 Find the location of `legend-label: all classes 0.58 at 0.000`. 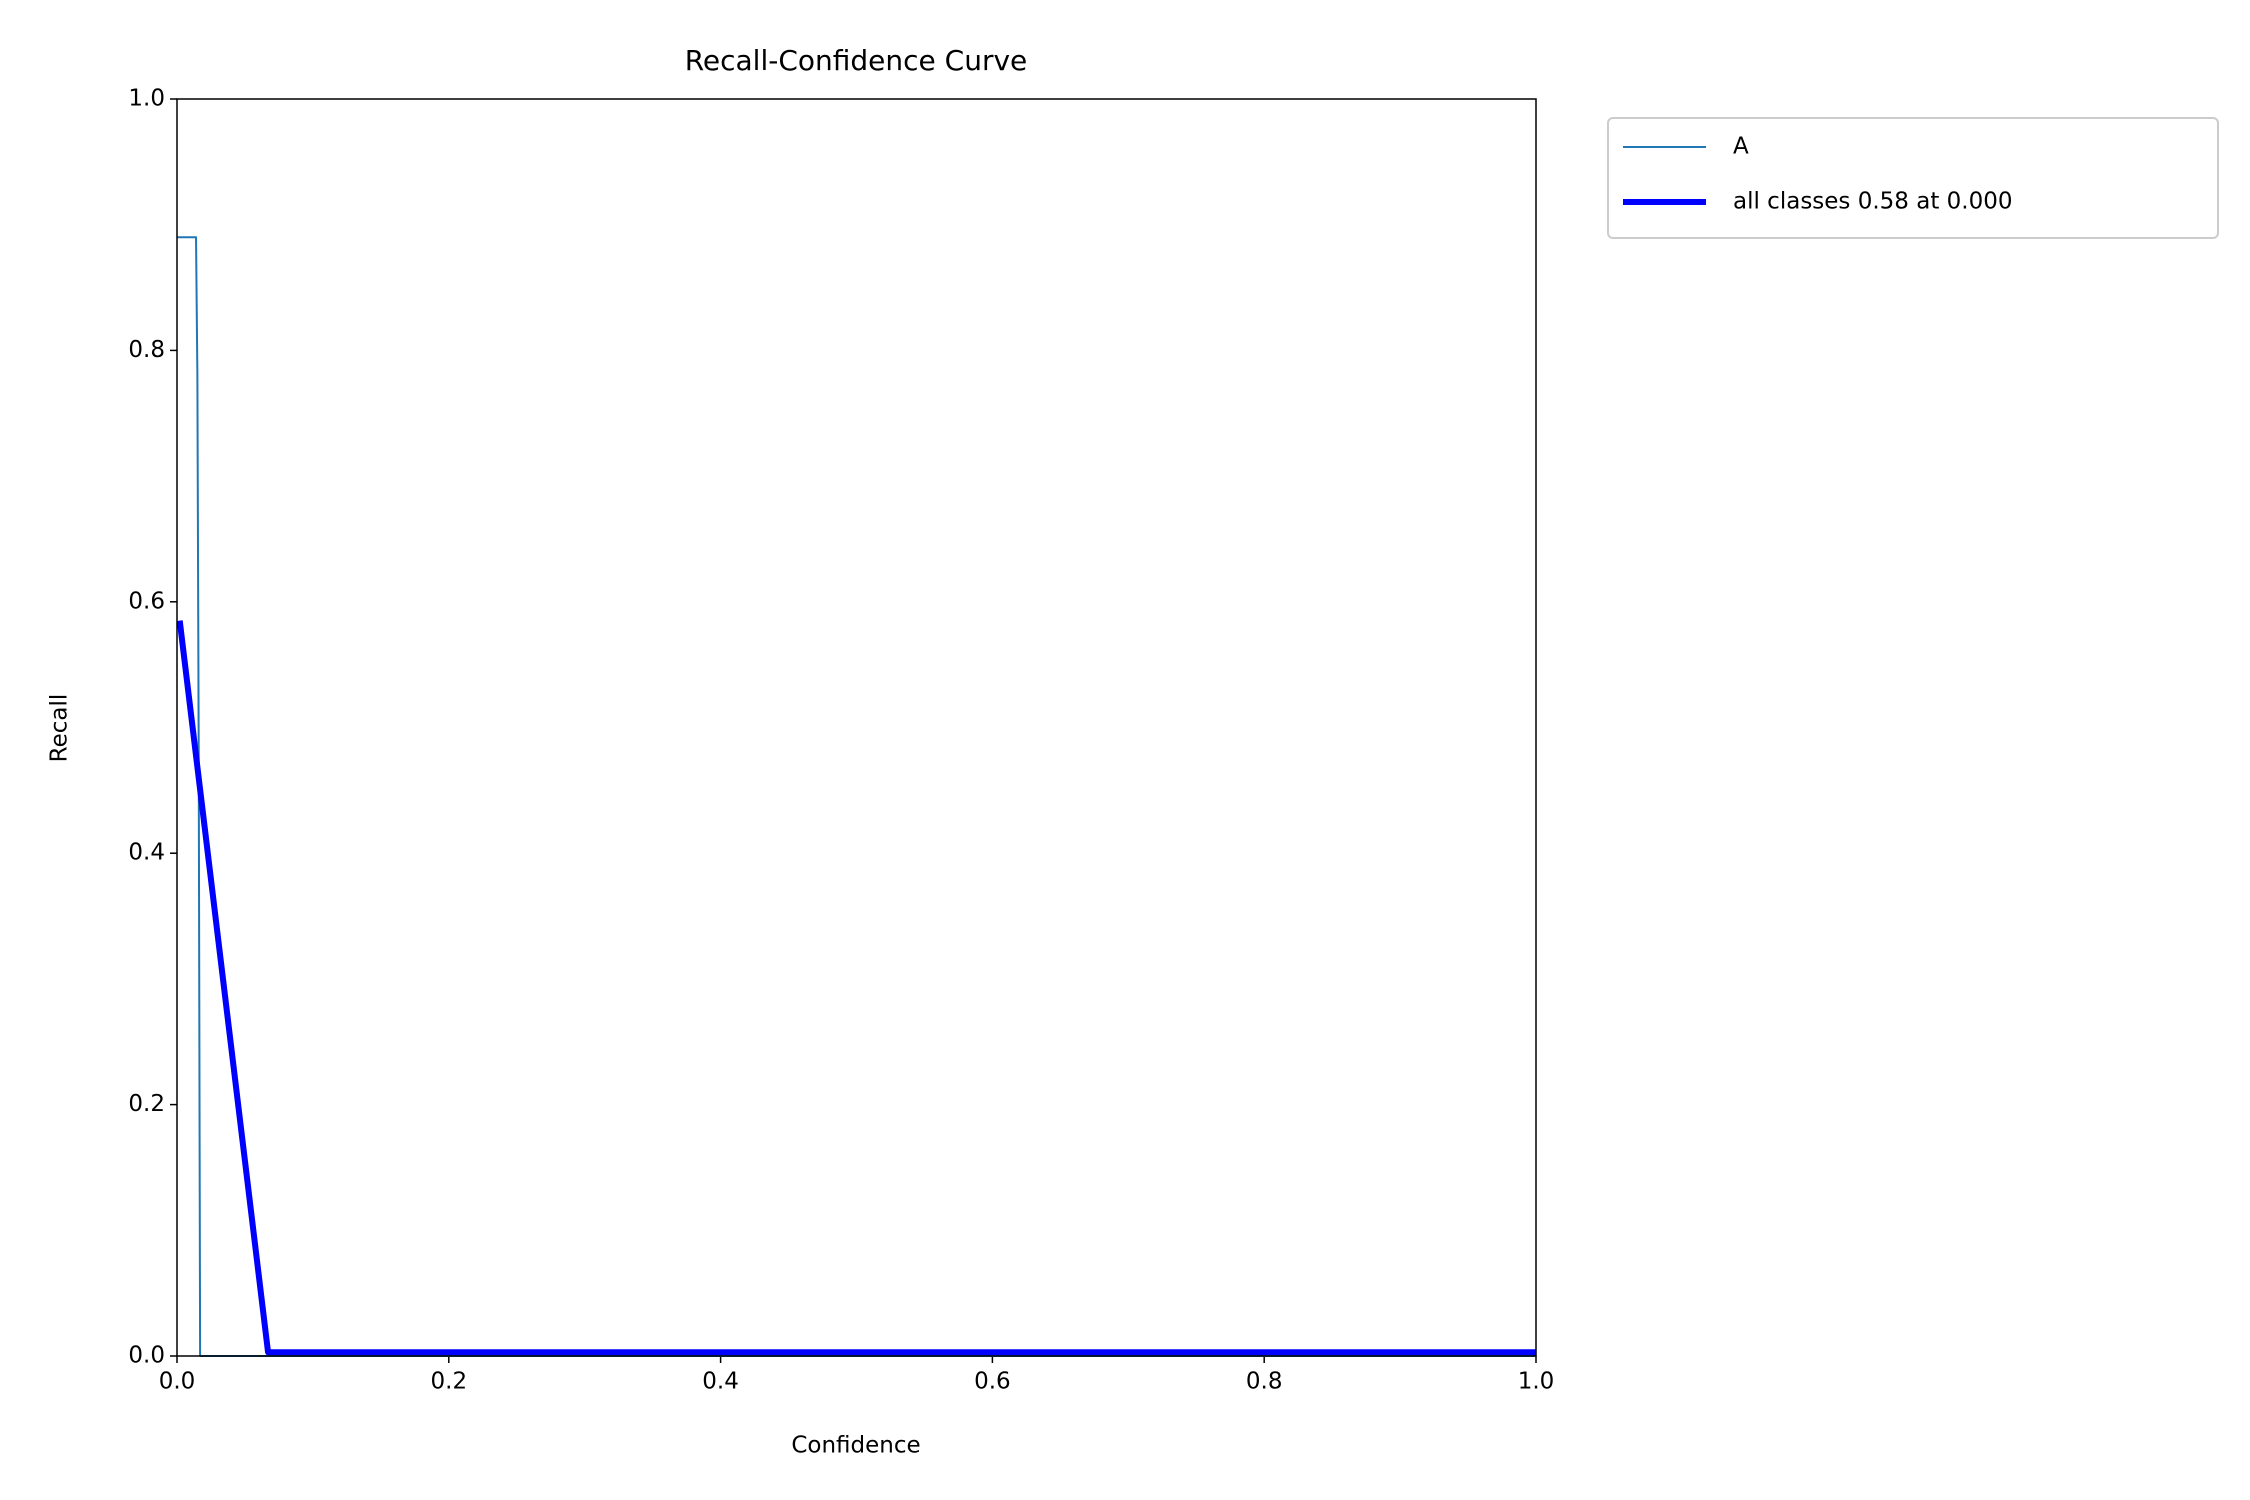

legend-label: all classes 0.58 at 0.000 is located at coordinates (1873, 202).